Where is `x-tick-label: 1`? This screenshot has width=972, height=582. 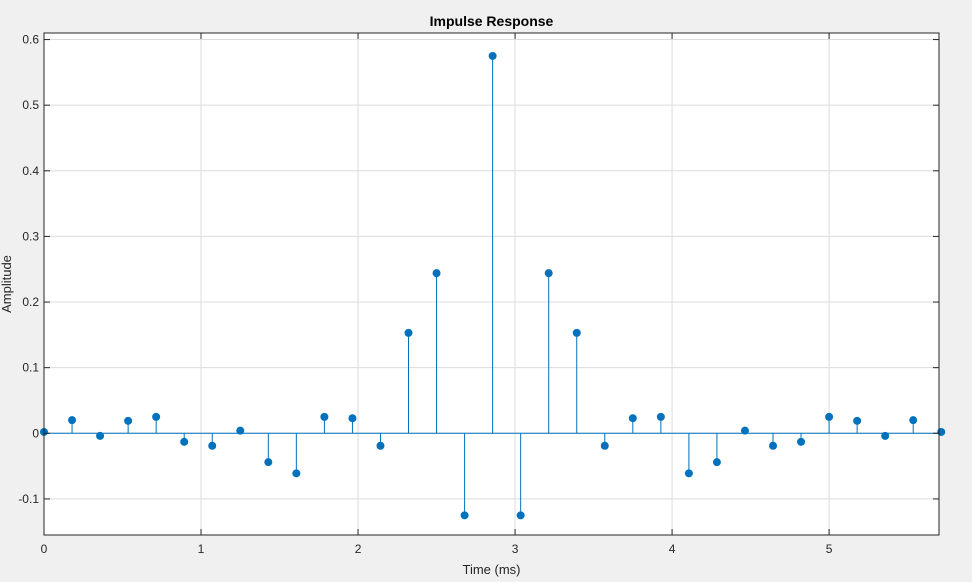
x-tick-label: 1 is located at coordinates (201, 549).